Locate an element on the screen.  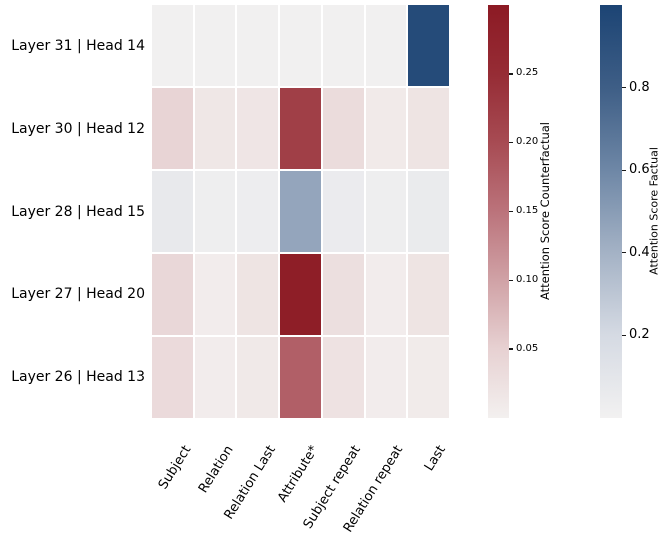
row-label: Layer 28 | Head 15 is located at coordinates (78, 211).